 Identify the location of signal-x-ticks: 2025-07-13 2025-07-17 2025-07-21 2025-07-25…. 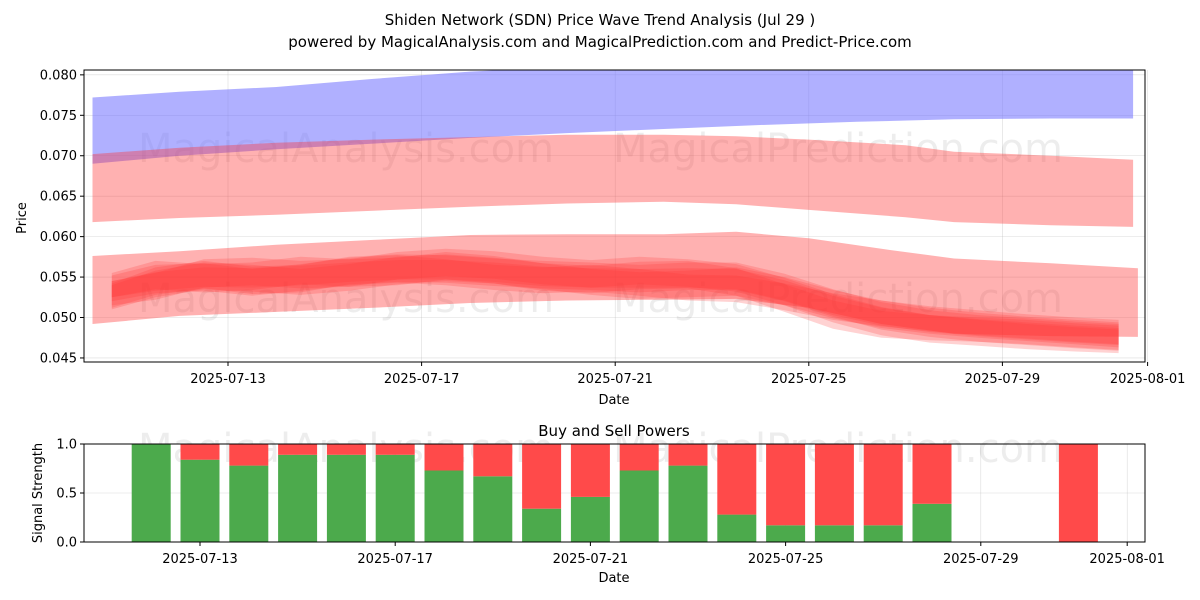
(663, 554).